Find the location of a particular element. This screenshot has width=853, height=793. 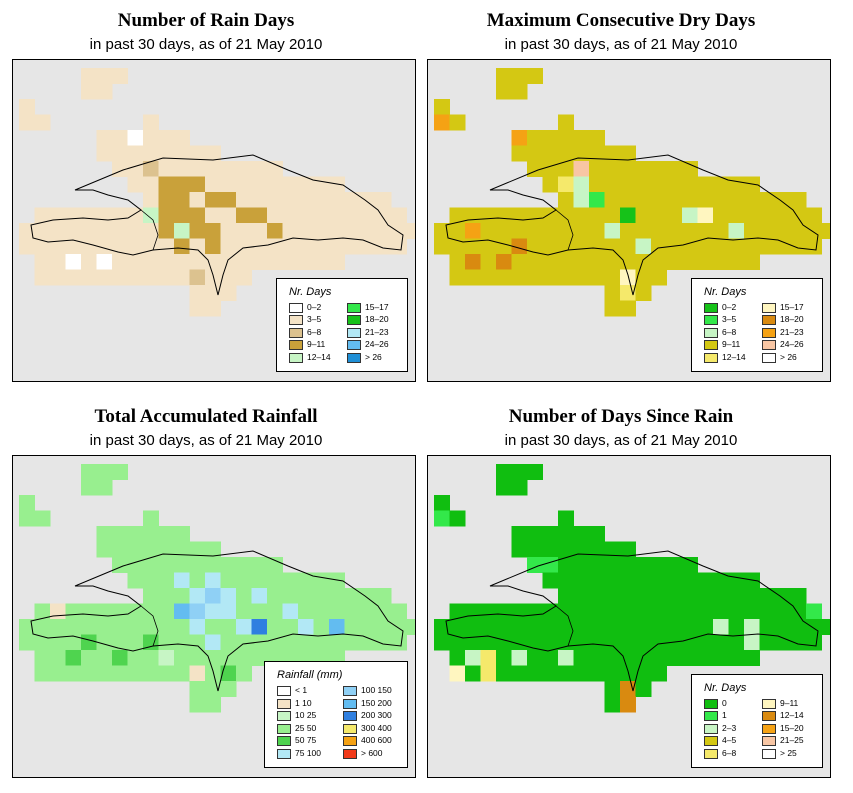

legend-label: > 26 is located at coordinates (373, 356).